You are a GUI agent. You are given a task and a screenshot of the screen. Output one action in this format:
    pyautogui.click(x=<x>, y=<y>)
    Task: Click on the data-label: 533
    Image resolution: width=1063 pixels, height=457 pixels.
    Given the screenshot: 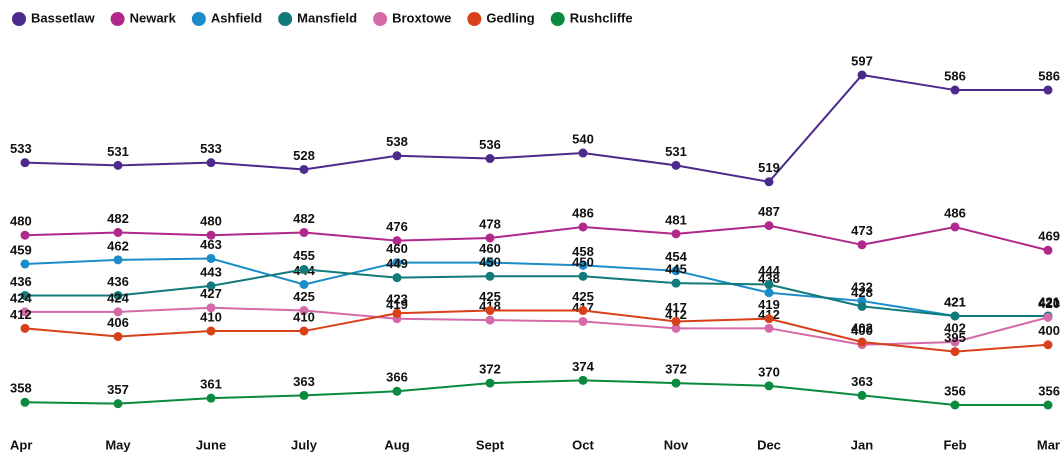 What is the action you would take?
    pyautogui.click(x=211, y=148)
    